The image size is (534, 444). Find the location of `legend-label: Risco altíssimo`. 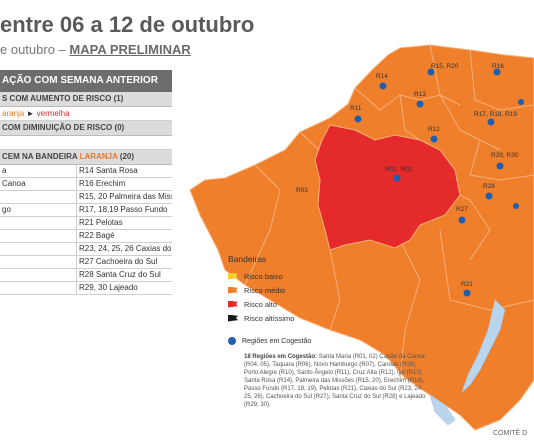

legend-label: Risco altíssimo is located at coordinates (269, 318).